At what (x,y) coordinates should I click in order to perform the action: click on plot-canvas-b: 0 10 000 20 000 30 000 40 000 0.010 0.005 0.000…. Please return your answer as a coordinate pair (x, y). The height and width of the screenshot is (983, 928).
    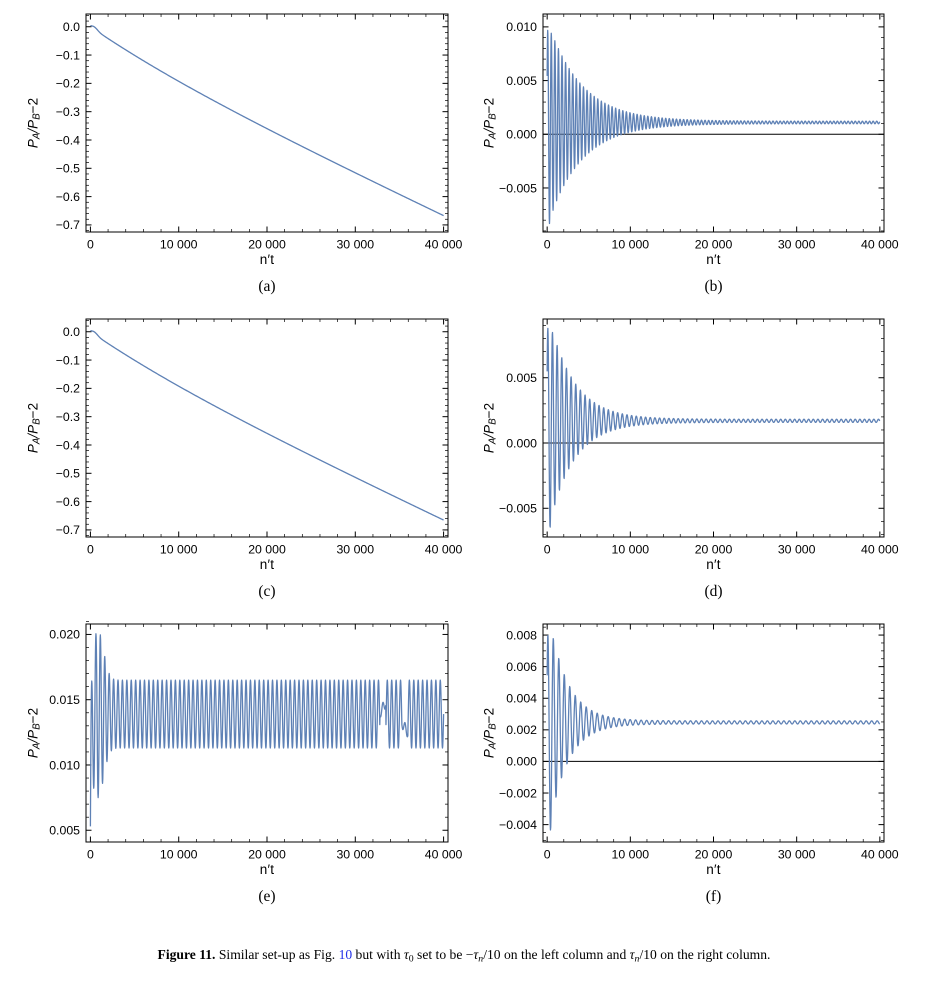
    Looking at the image, I should click on (699, 132).